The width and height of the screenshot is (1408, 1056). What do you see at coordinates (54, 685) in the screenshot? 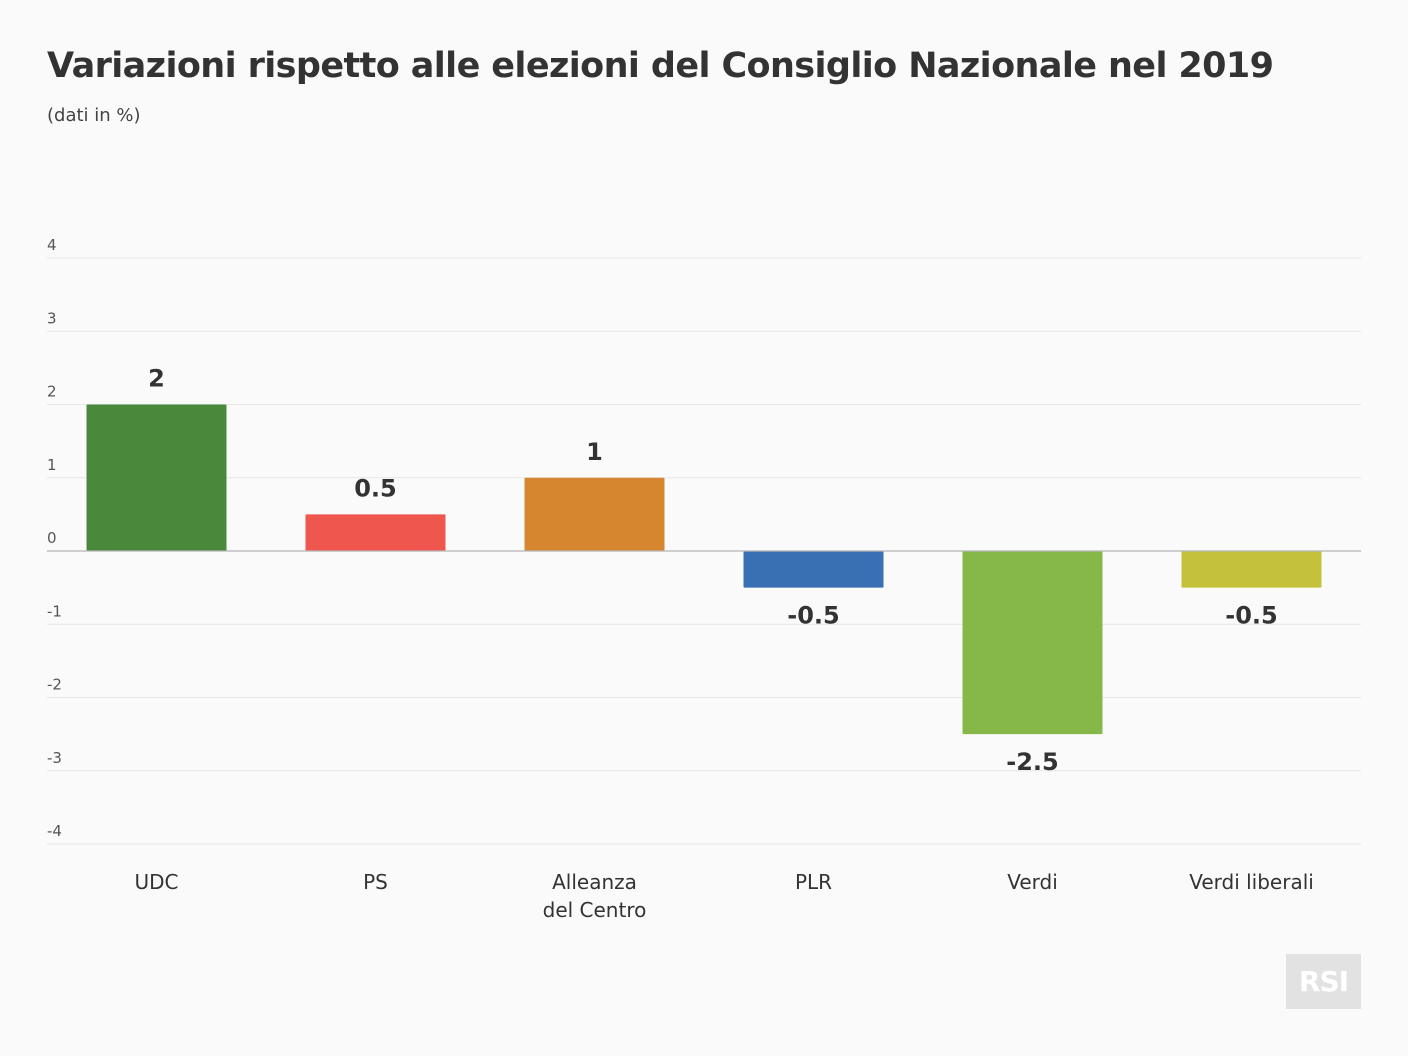
I see `y-tick-label: -2` at bounding box center [54, 685].